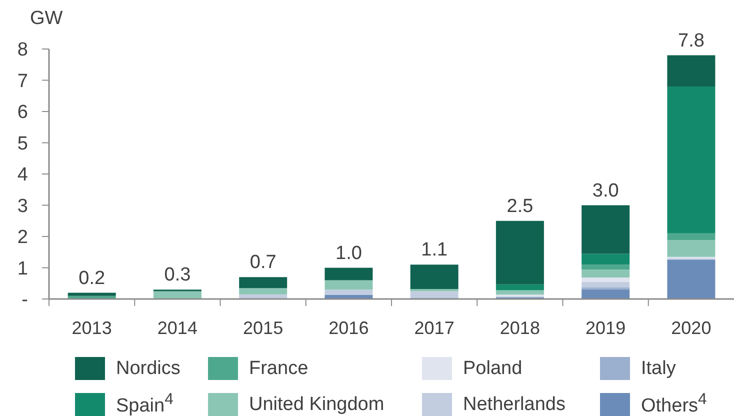 The height and width of the screenshot is (416, 734). I want to click on legend-label: Poland, so click(492, 369).